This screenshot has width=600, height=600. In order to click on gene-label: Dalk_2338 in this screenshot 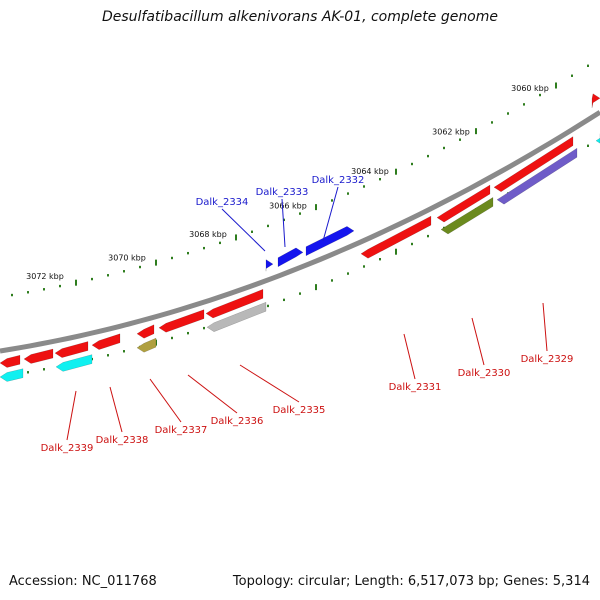, I will do `click(122, 440)`.